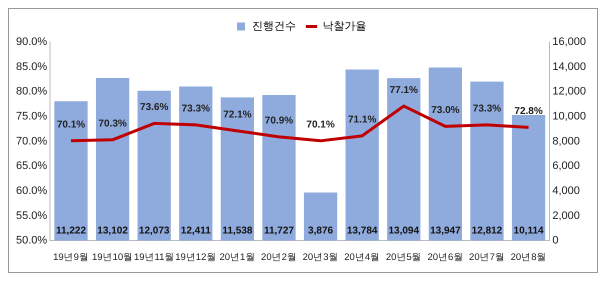  I want to click on y2-tick-label: 4,000, so click(566, 190).